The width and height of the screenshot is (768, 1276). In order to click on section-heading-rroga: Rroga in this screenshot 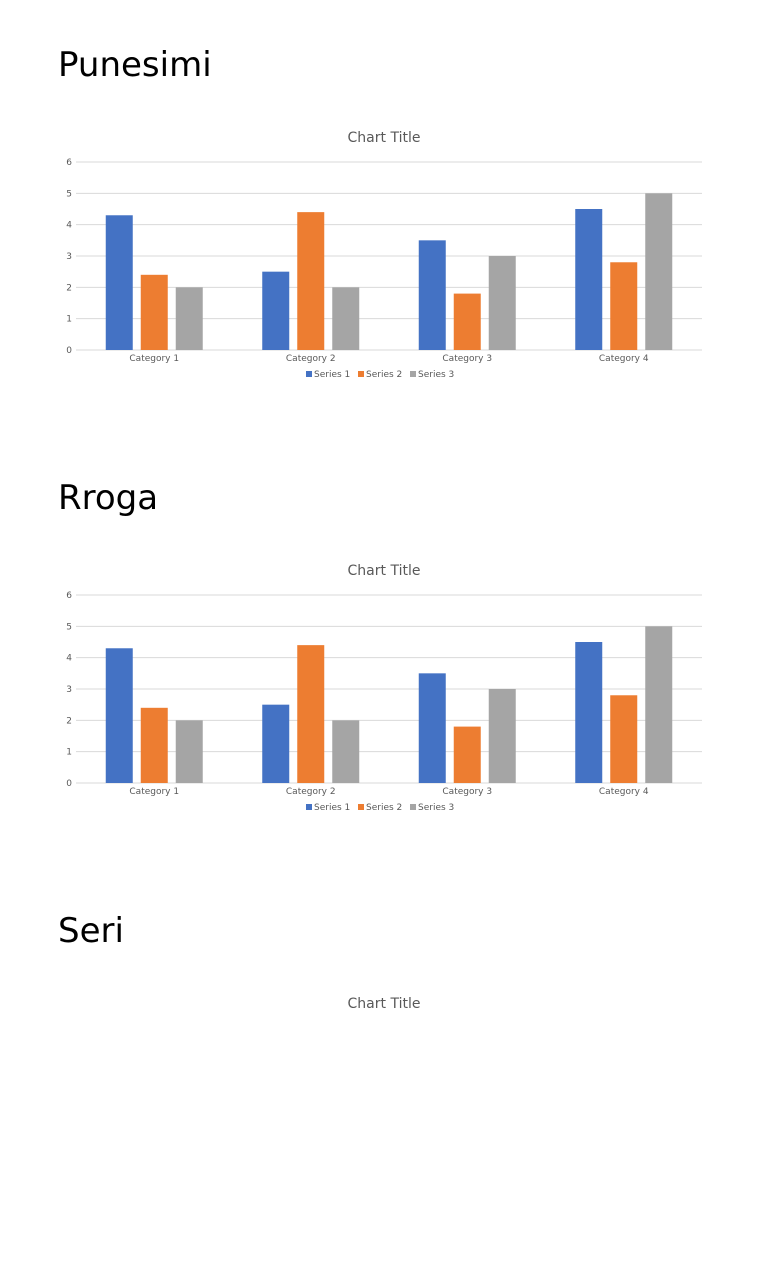, I will do `click(108, 498)`.